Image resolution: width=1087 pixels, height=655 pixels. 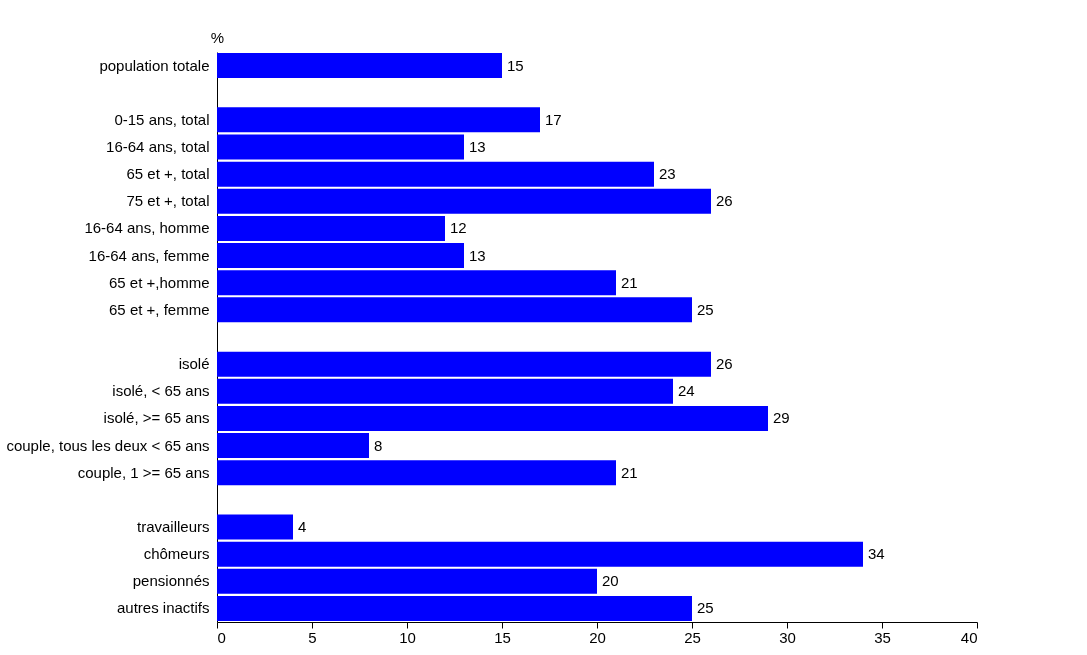 What do you see at coordinates (312, 637) in the screenshot?
I see `x-tick-label: 5` at bounding box center [312, 637].